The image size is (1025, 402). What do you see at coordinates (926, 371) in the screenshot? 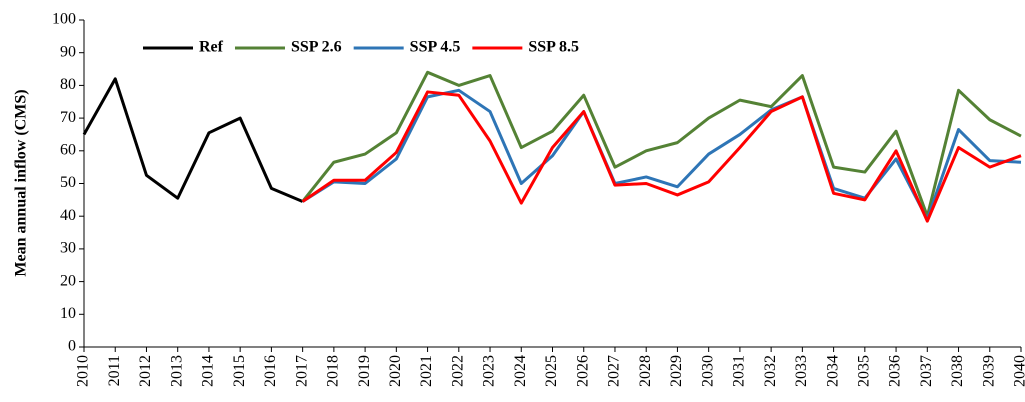
I see `x-tick-label: 2037` at bounding box center [926, 371].